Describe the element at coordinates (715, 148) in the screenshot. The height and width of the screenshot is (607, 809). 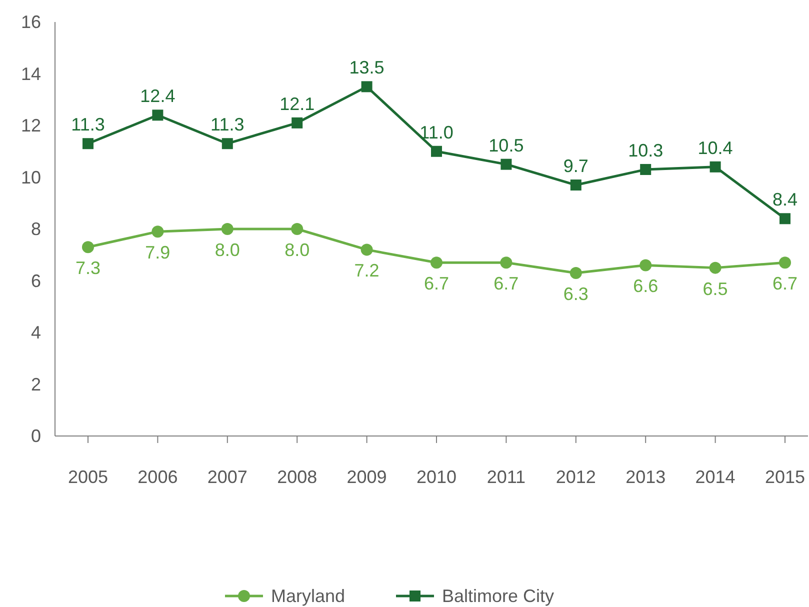
I see `data-label: 10.4` at that location.